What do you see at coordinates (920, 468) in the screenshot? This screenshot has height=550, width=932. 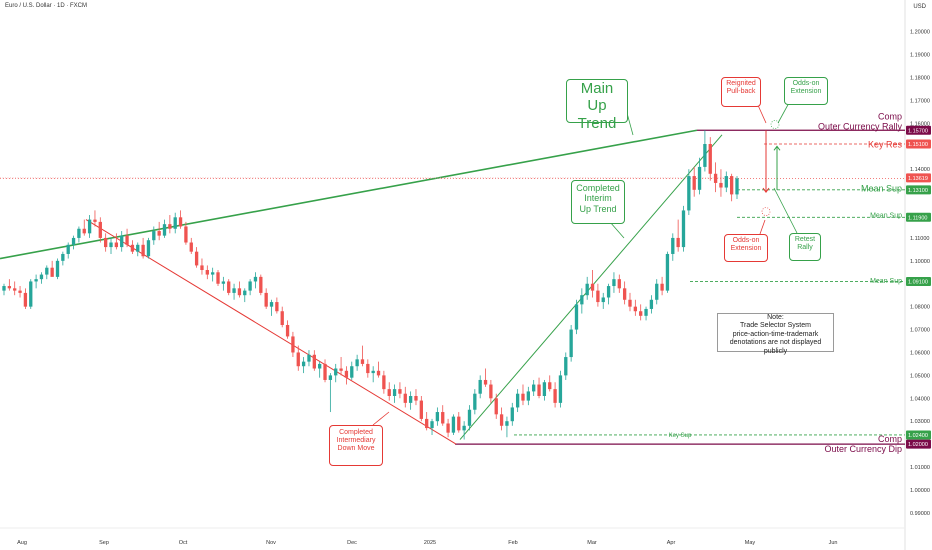 I see `y-tick-label: 1.01000` at bounding box center [920, 468].